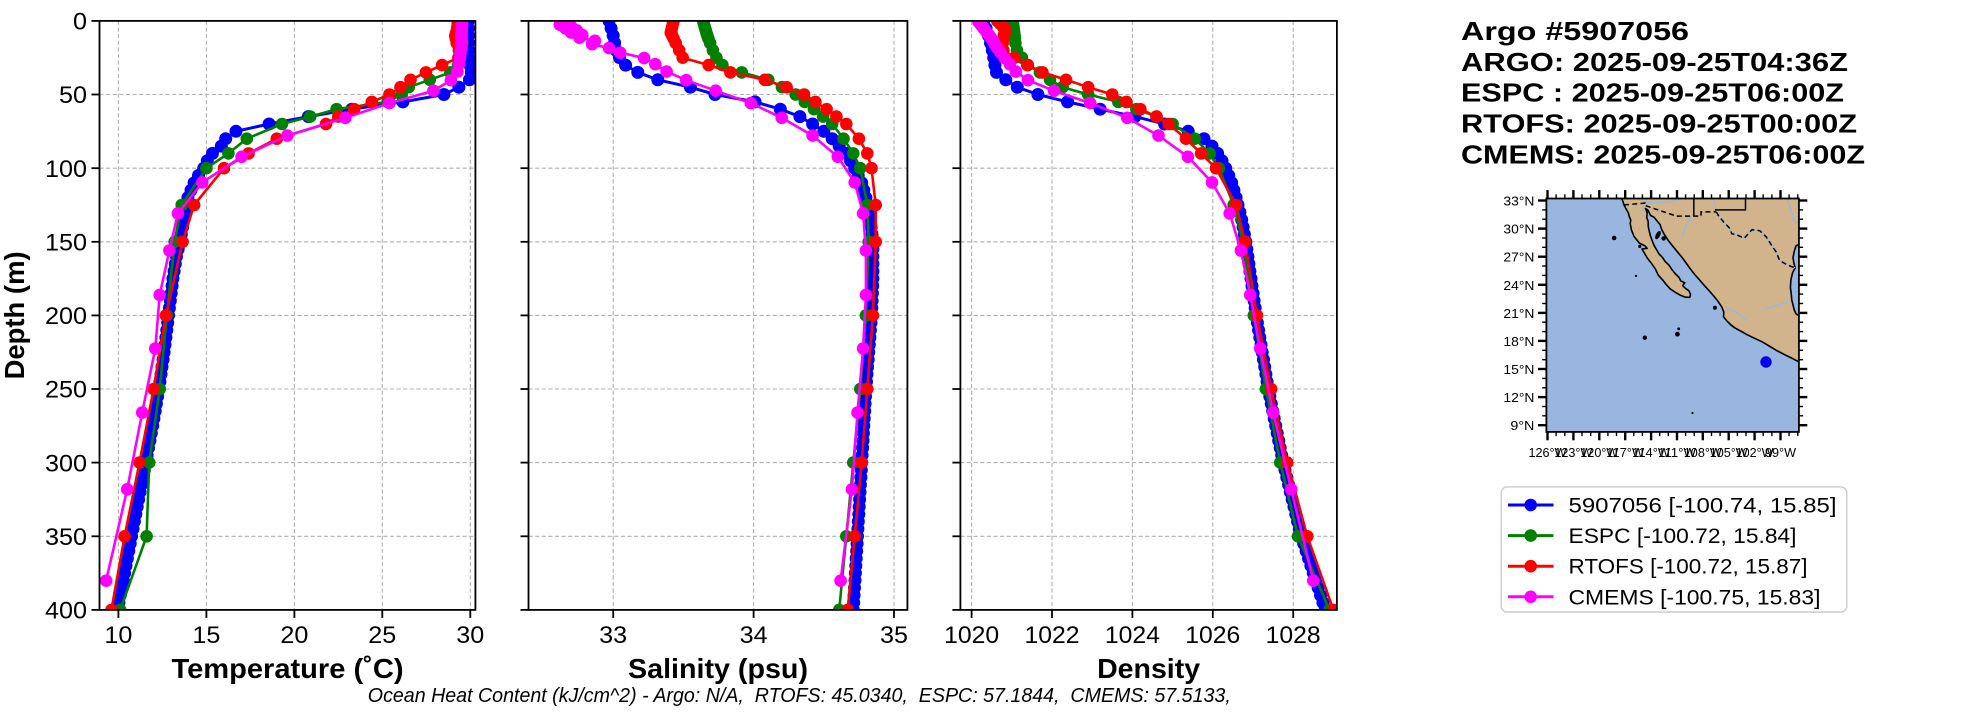 The height and width of the screenshot is (717, 1967). What do you see at coordinates (1148, 668) in the screenshot?
I see `svg-text: Density` at bounding box center [1148, 668].